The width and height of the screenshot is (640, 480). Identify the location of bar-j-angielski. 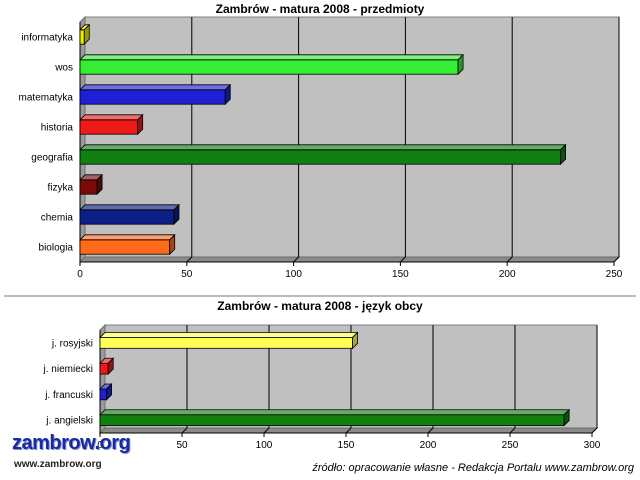
(335, 417).